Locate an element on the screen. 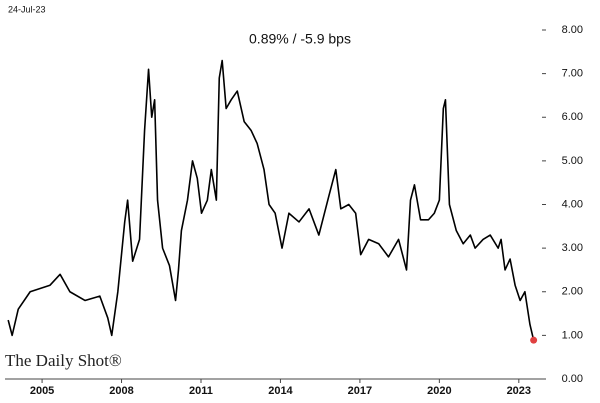  title-box is located at coordinates (297, 39).